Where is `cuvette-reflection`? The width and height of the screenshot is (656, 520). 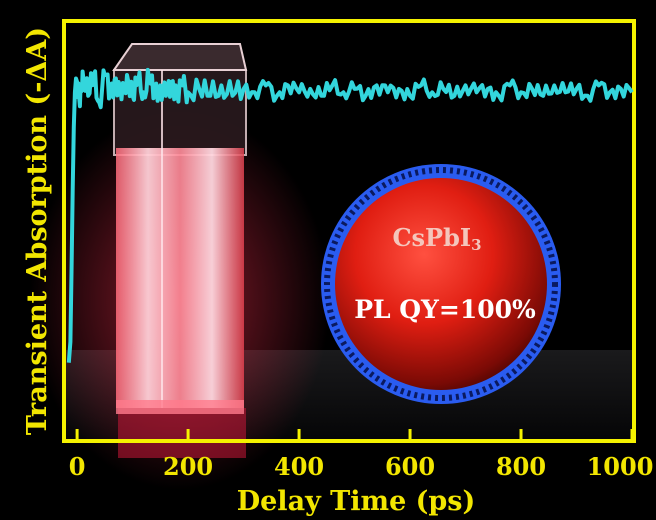
cuvette-reflection is located at coordinates (182, 433).